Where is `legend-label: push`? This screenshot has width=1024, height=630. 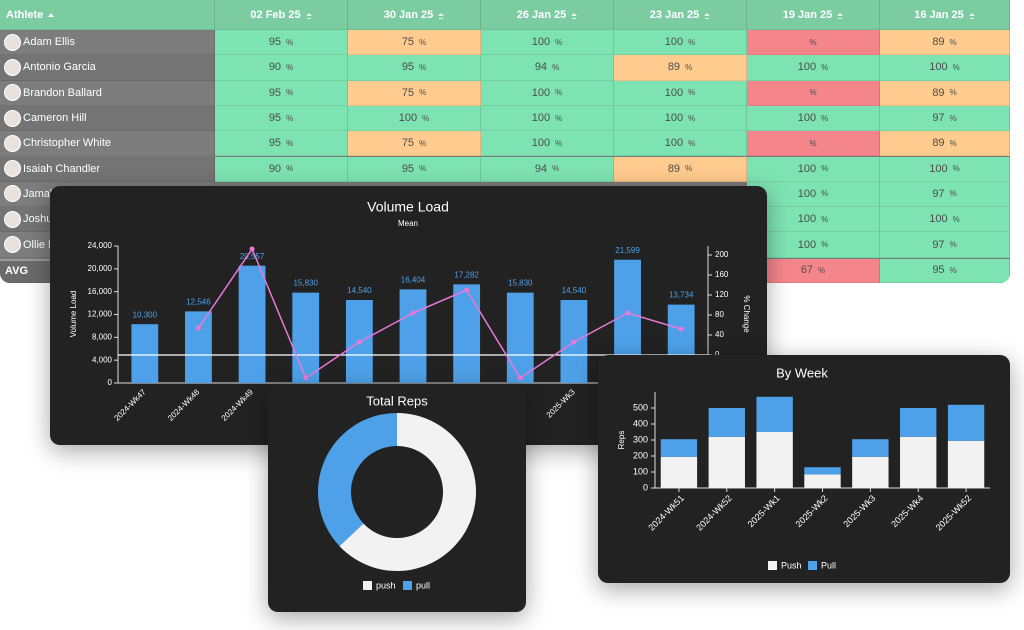
legend-label: push is located at coordinates (386, 585).